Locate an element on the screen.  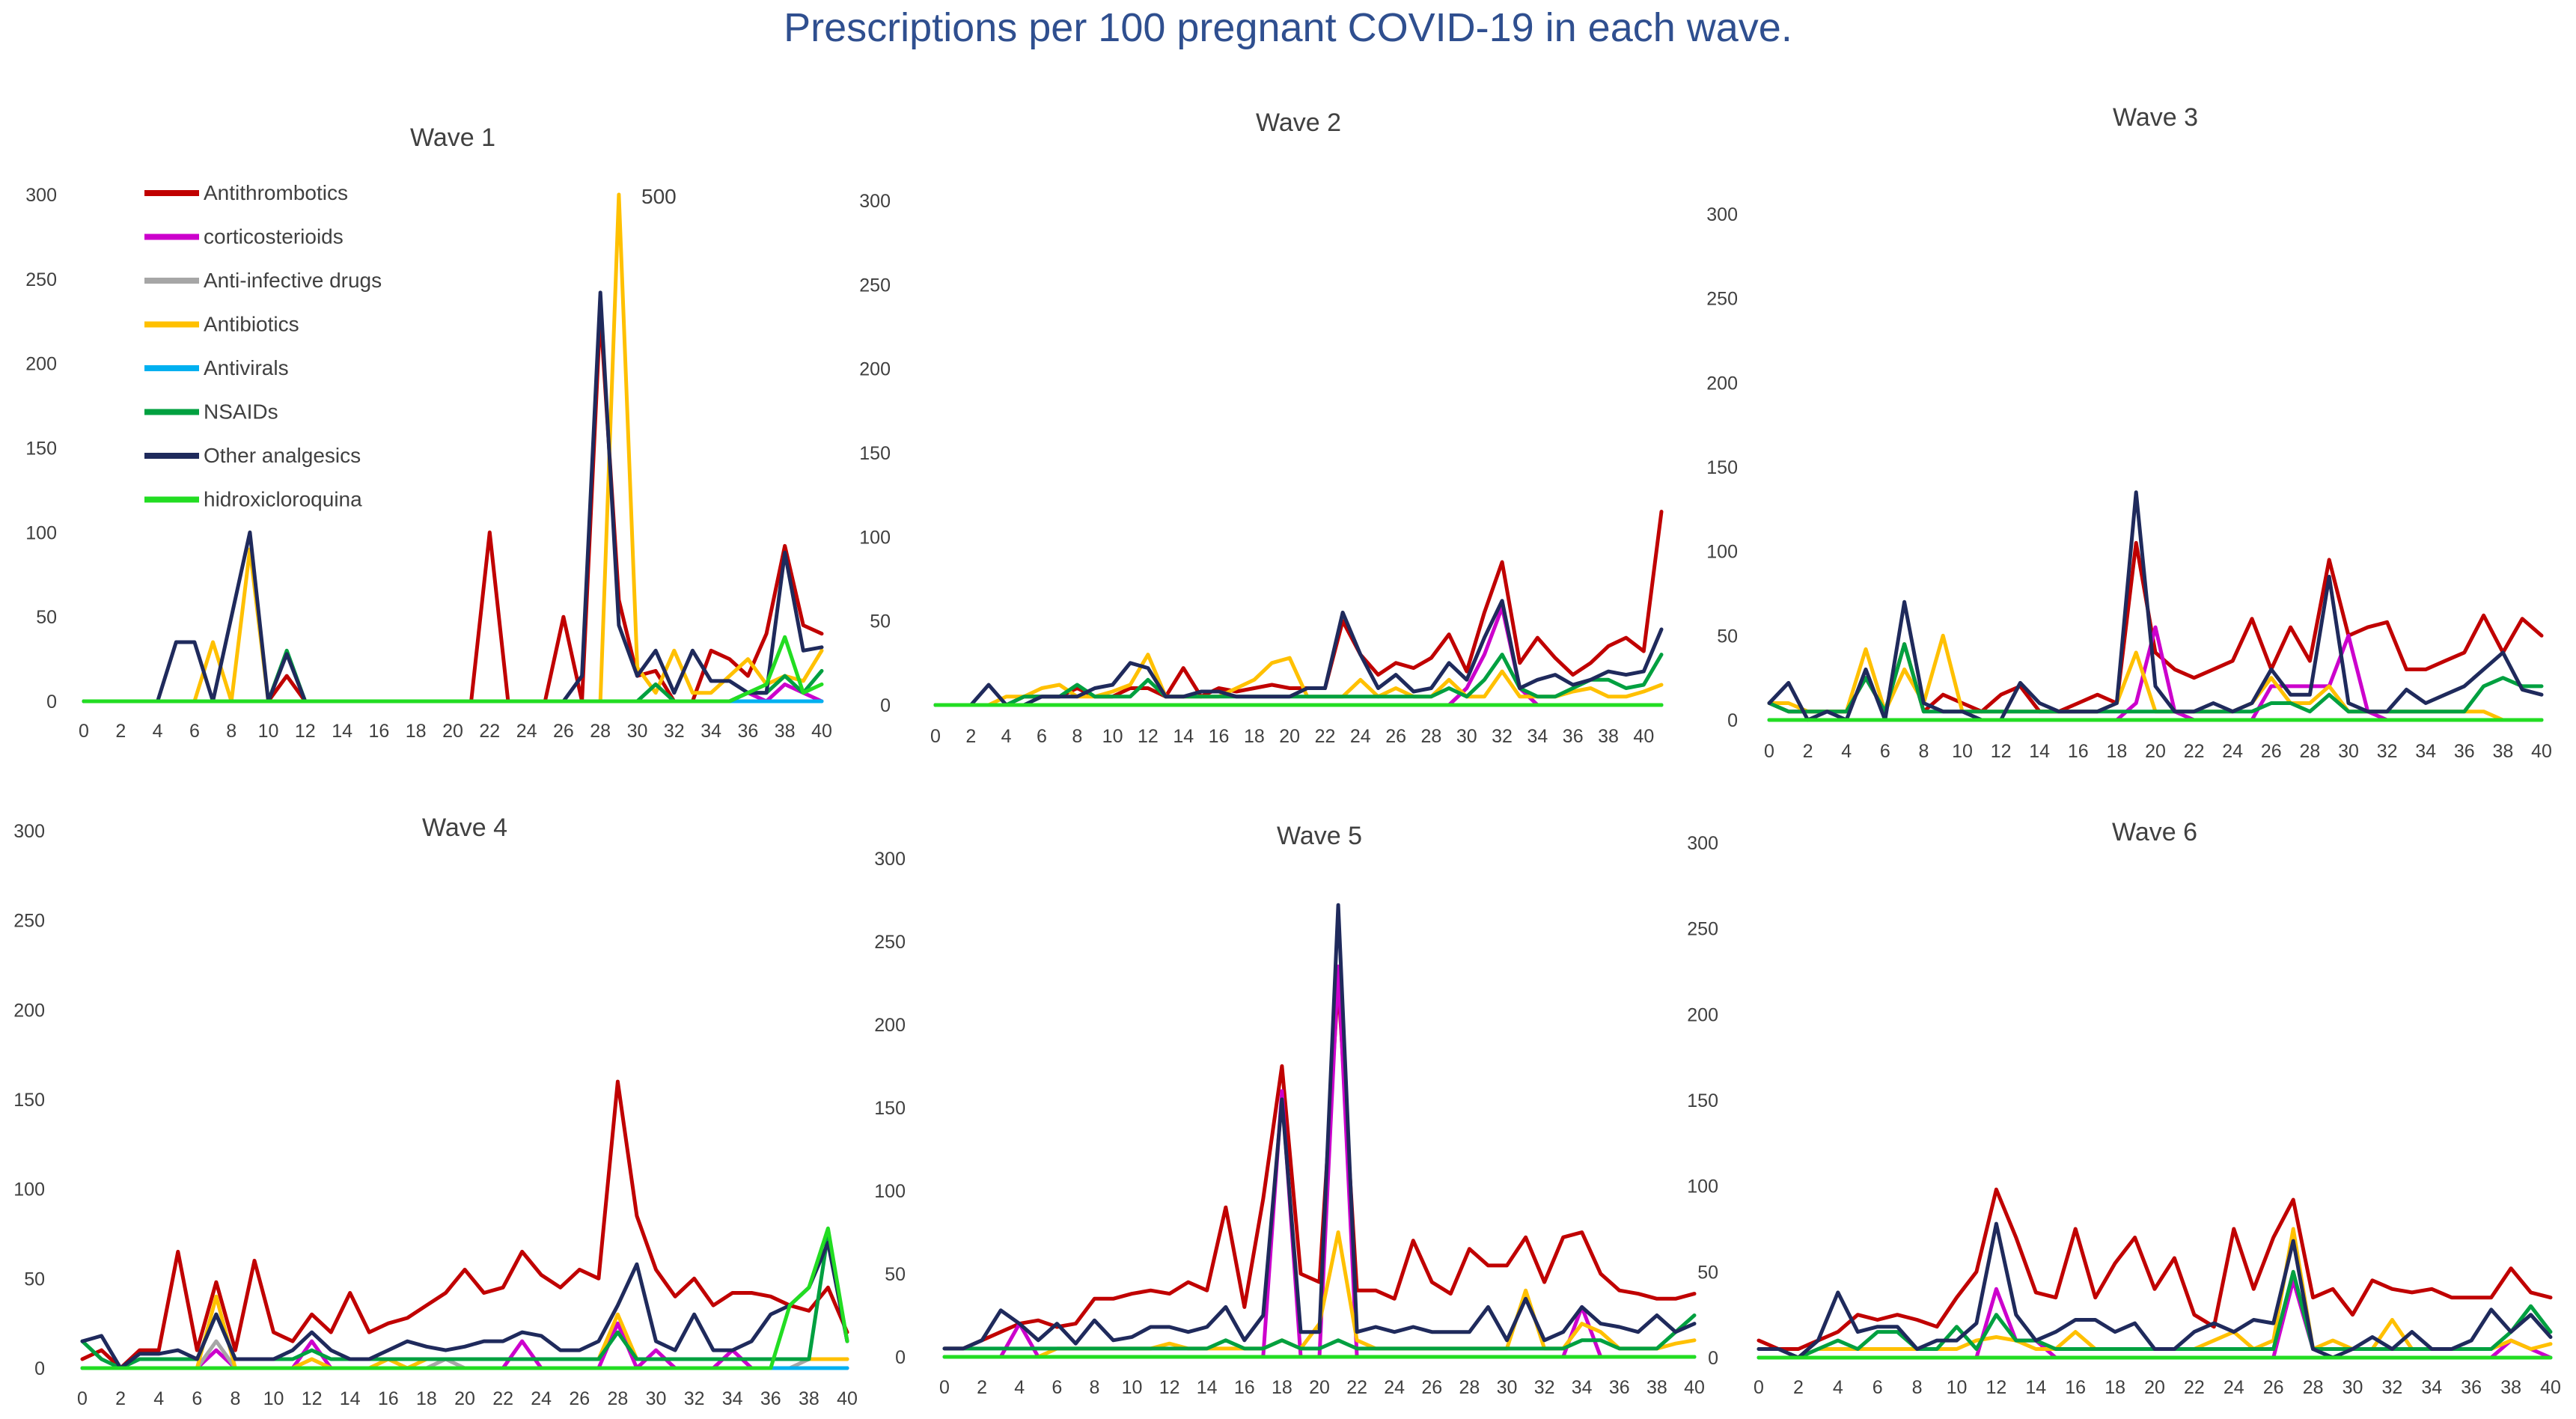
legend-label-anti-infective-drugs: Anti-infective drugs is located at coordinates (293, 280).